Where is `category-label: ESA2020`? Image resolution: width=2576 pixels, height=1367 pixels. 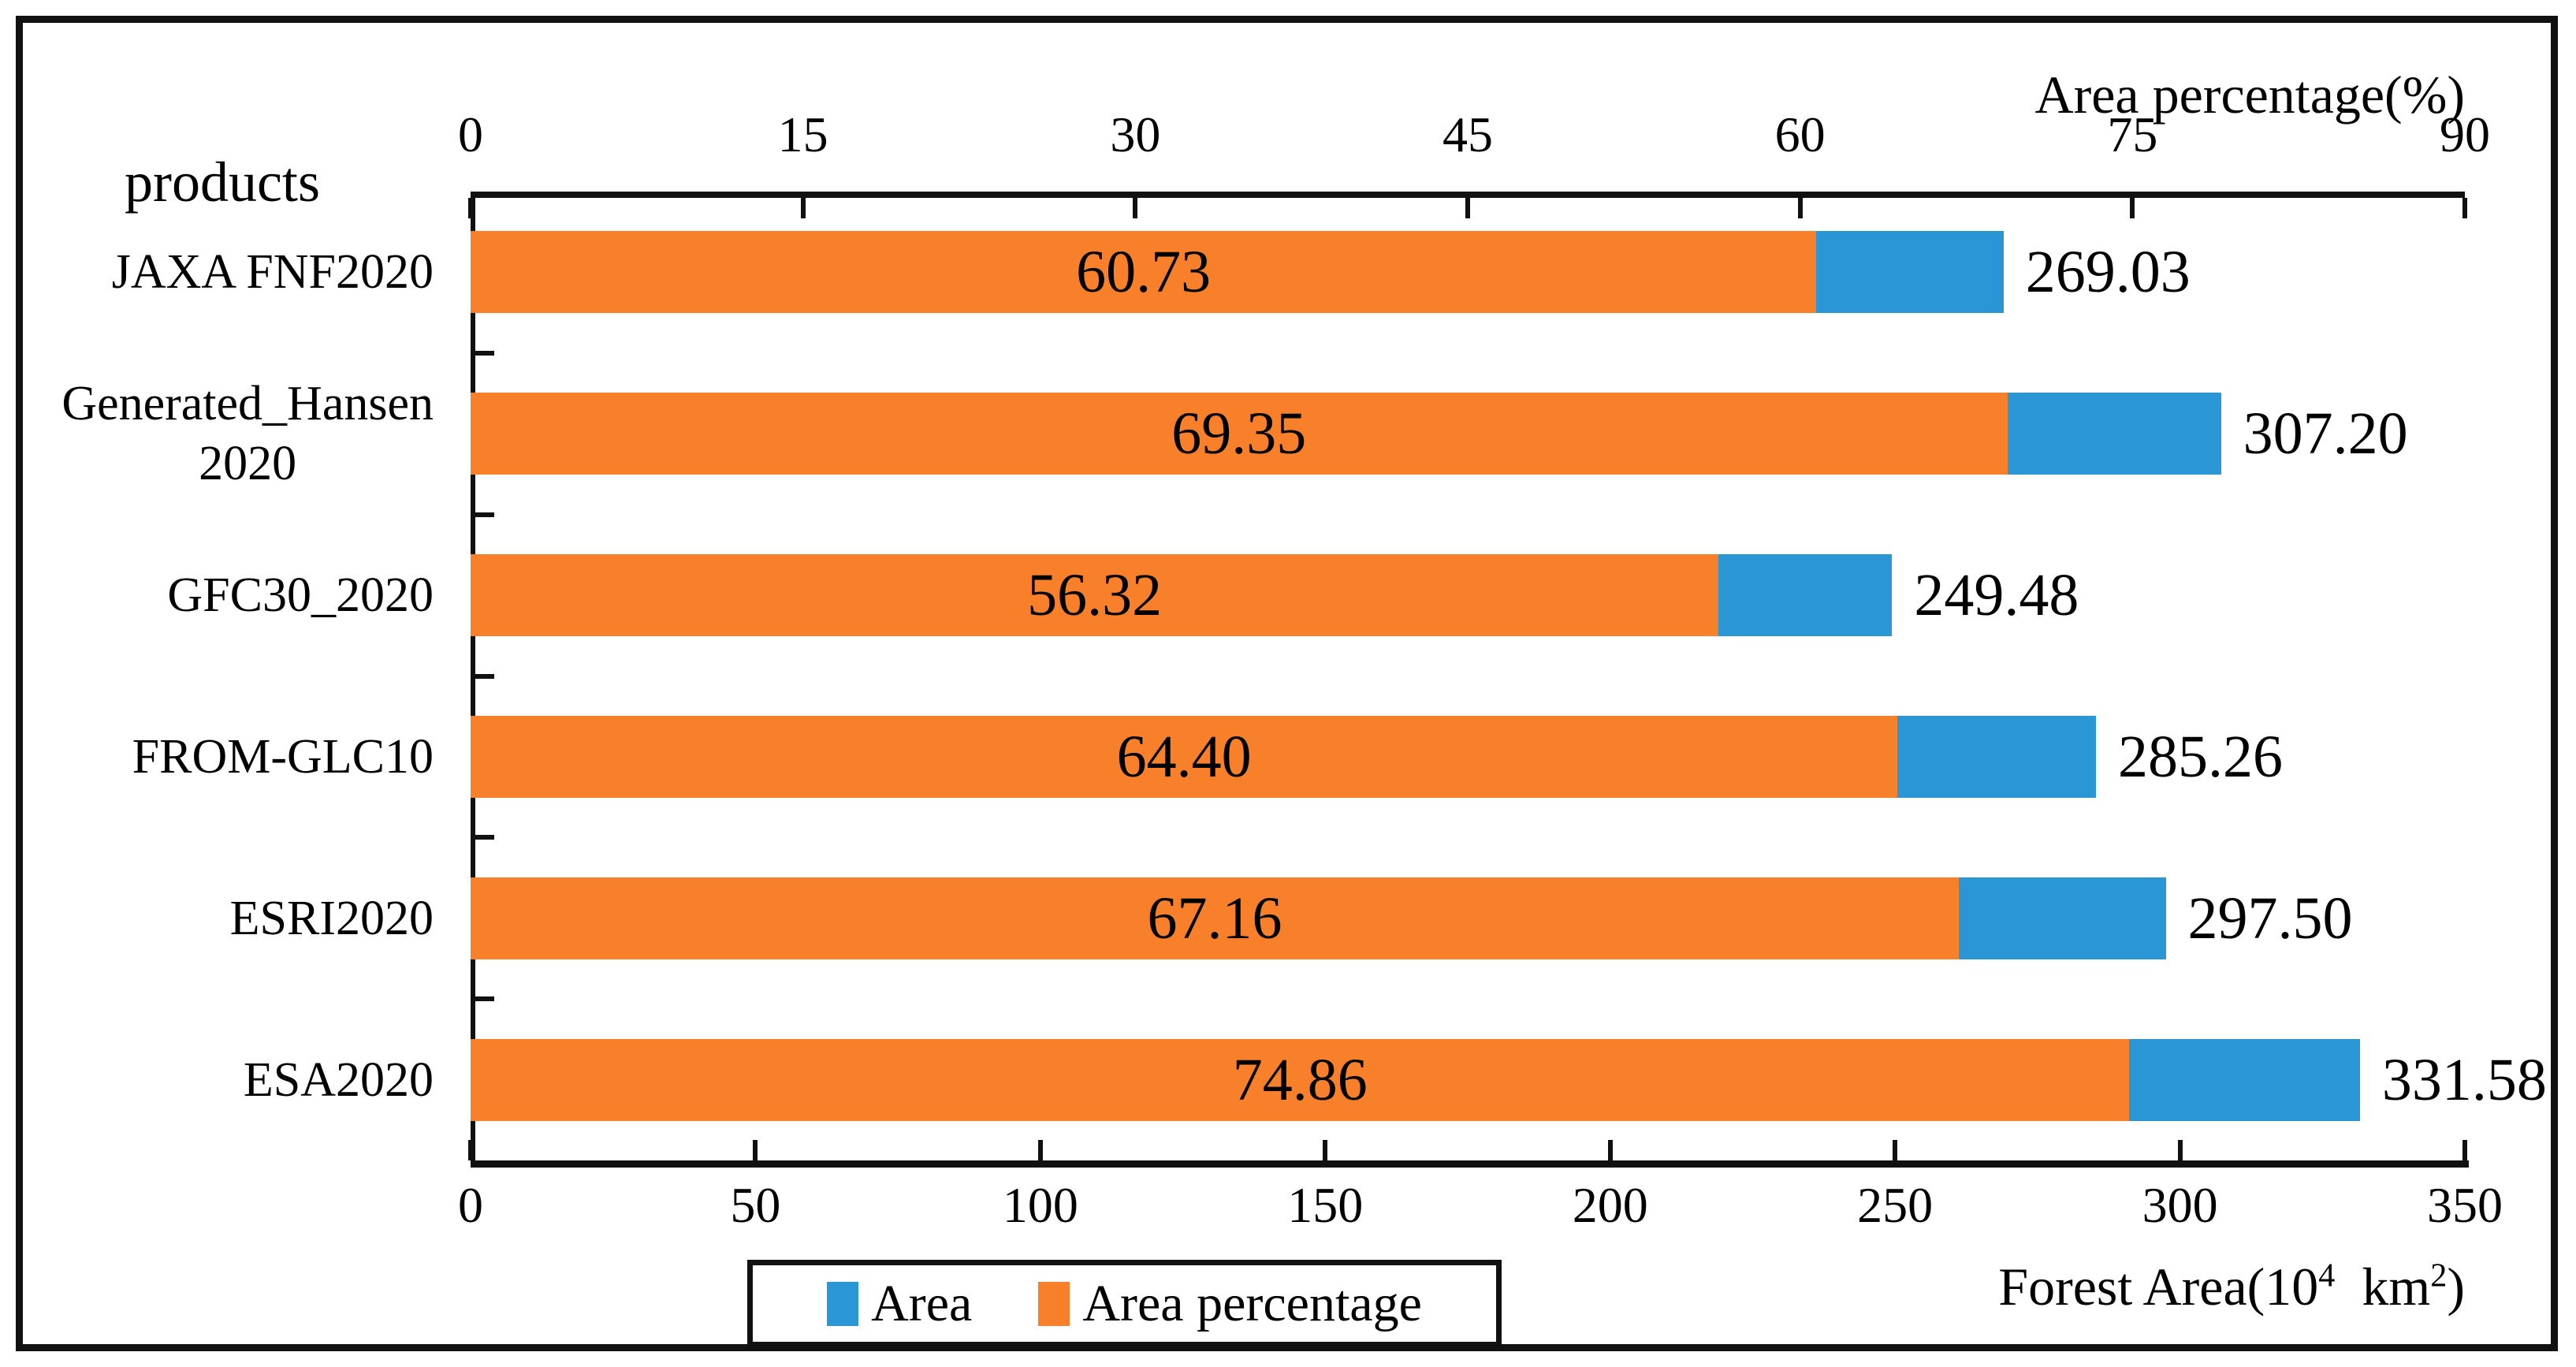 category-label: ESA2020 is located at coordinates (229, 1080).